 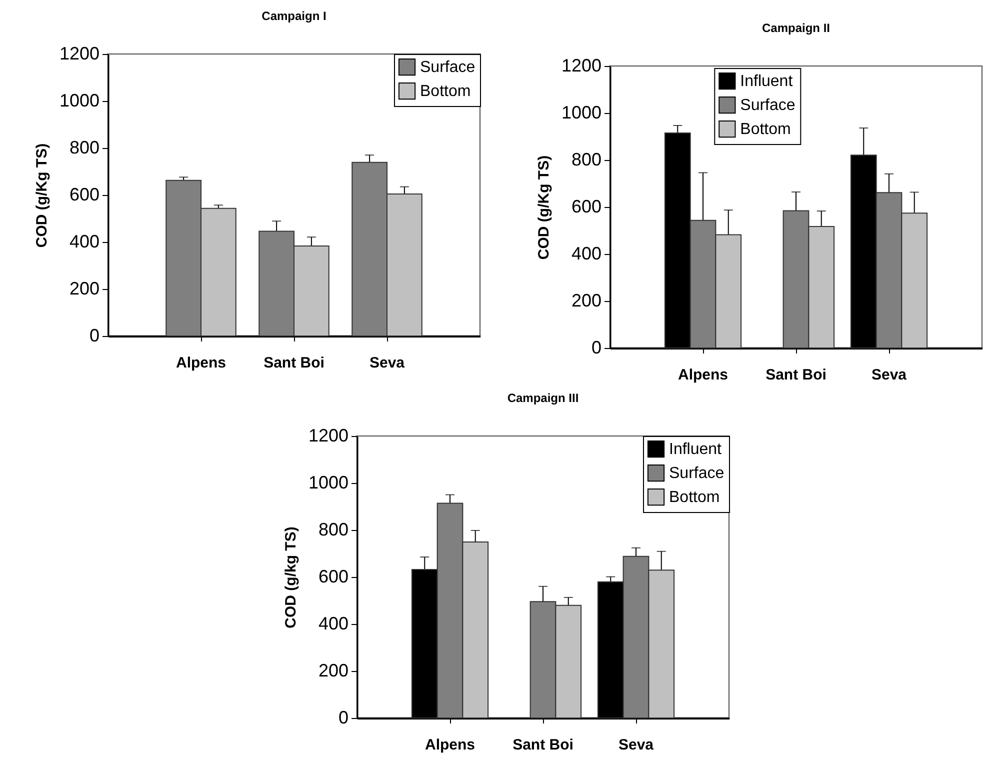 What do you see at coordinates (294, 16) in the screenshot?
I see `chart-title: Campaign I` at bounding box center [294, 16].